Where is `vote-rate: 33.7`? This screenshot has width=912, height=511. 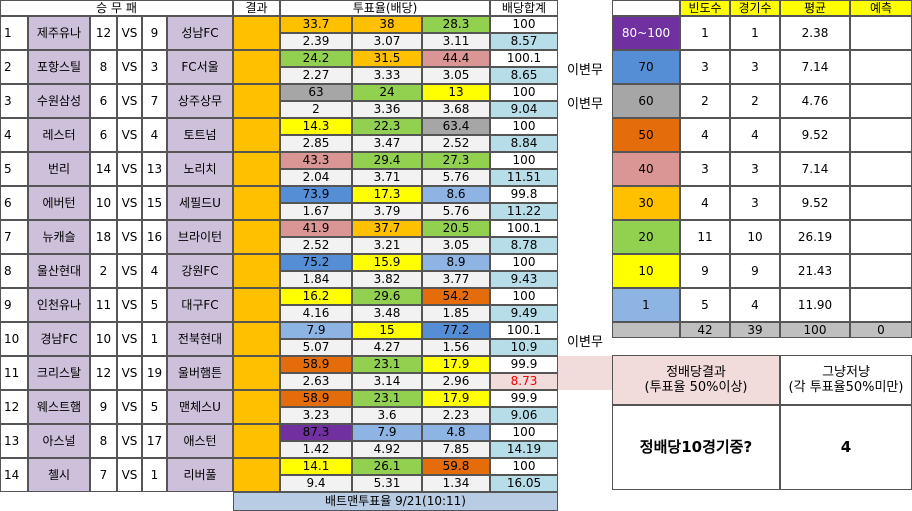
vote-rate: 33.7 is located at coordinates (316, 24).